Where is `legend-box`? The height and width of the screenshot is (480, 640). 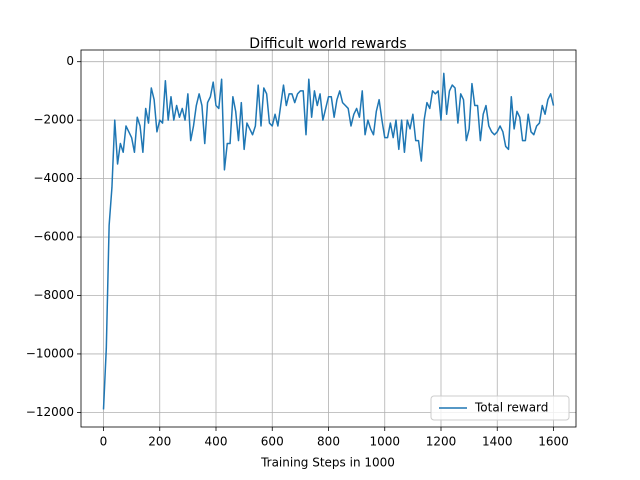
legend-box is located at coordinates (500, 408).